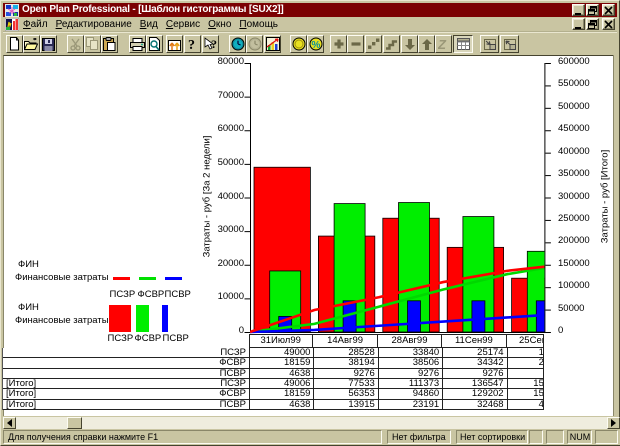  What do you see at coordinates (524, 352) in the screenshot?
I see `table-value-cell: 16000` at bounding box center [524, 352].